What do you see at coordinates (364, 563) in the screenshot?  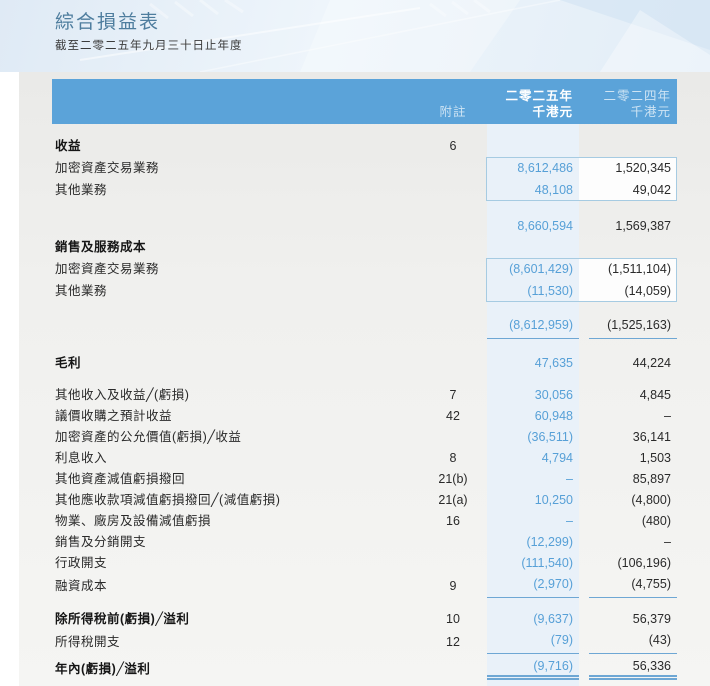 I see `table-row: 行政開支 (111,540) (106,196)` at bounding box center [364, 563].